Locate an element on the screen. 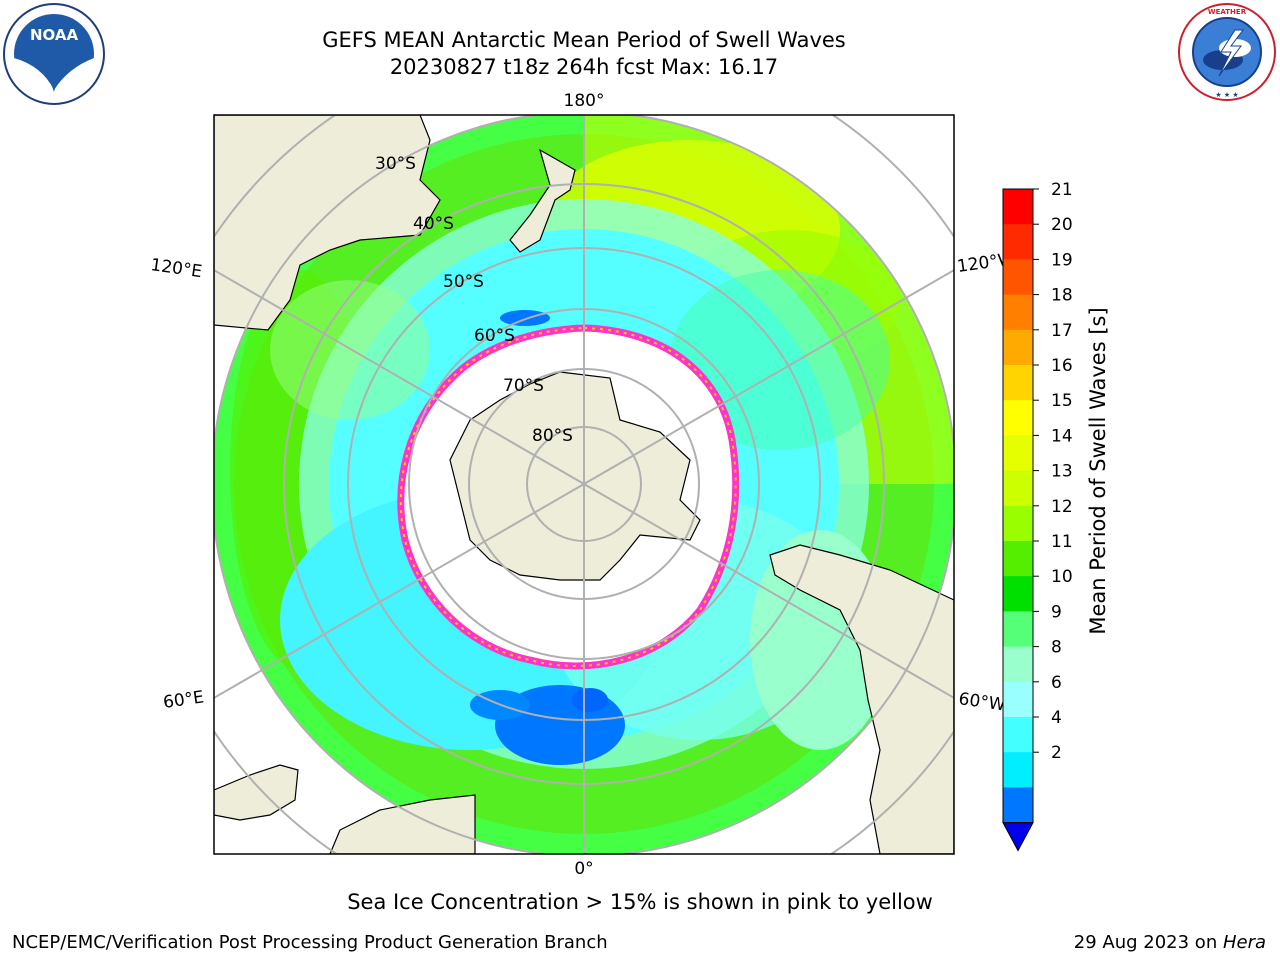 The image size is (1280, 960). lon-label-120e: 120°E is located at coordinates (176, 268).